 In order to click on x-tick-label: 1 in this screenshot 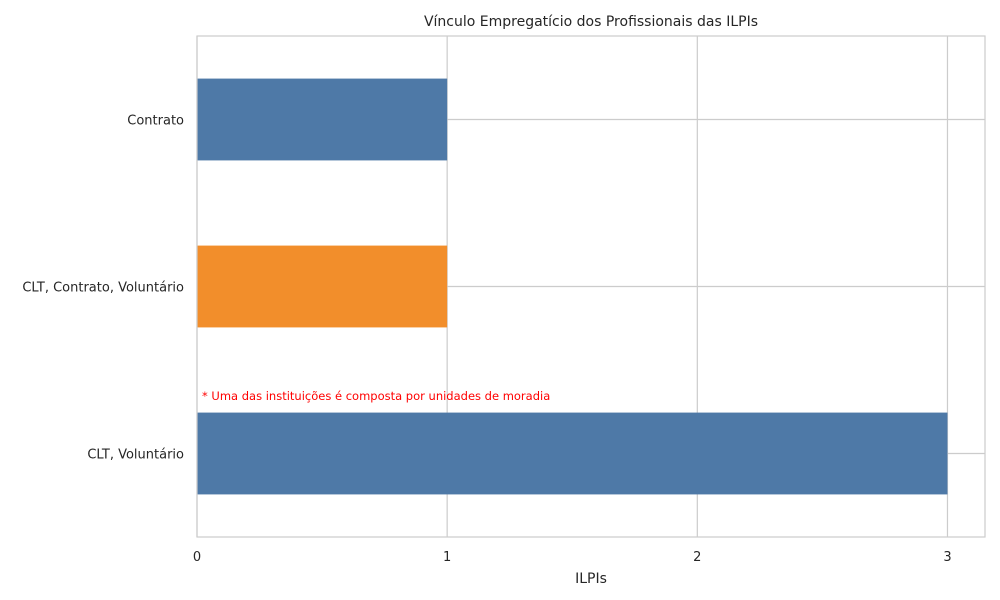, I will do `click(447, 557)`.